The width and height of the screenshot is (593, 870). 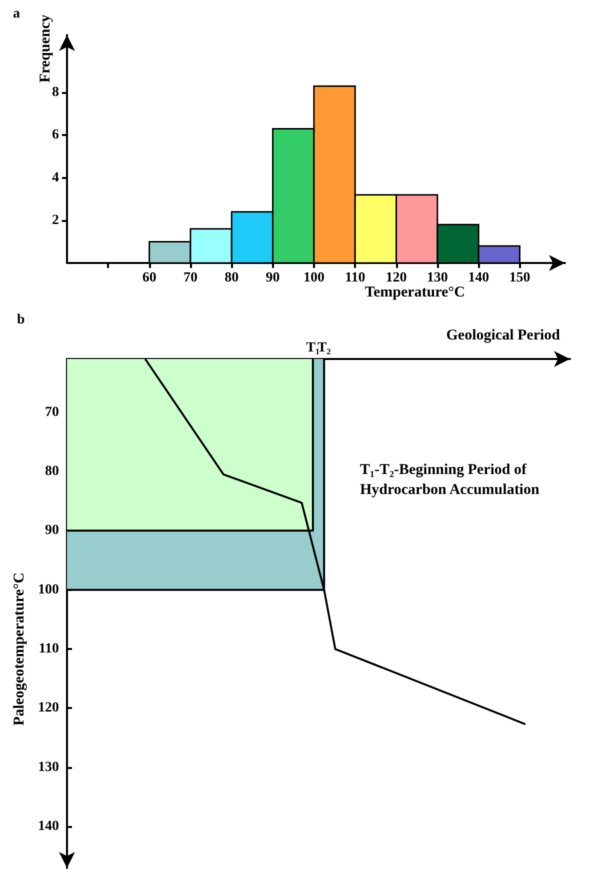 What do you see at coordinates (55, 220) in the screenshot?
I see `y-tick-label: 2` at bounding box center [55, 220].